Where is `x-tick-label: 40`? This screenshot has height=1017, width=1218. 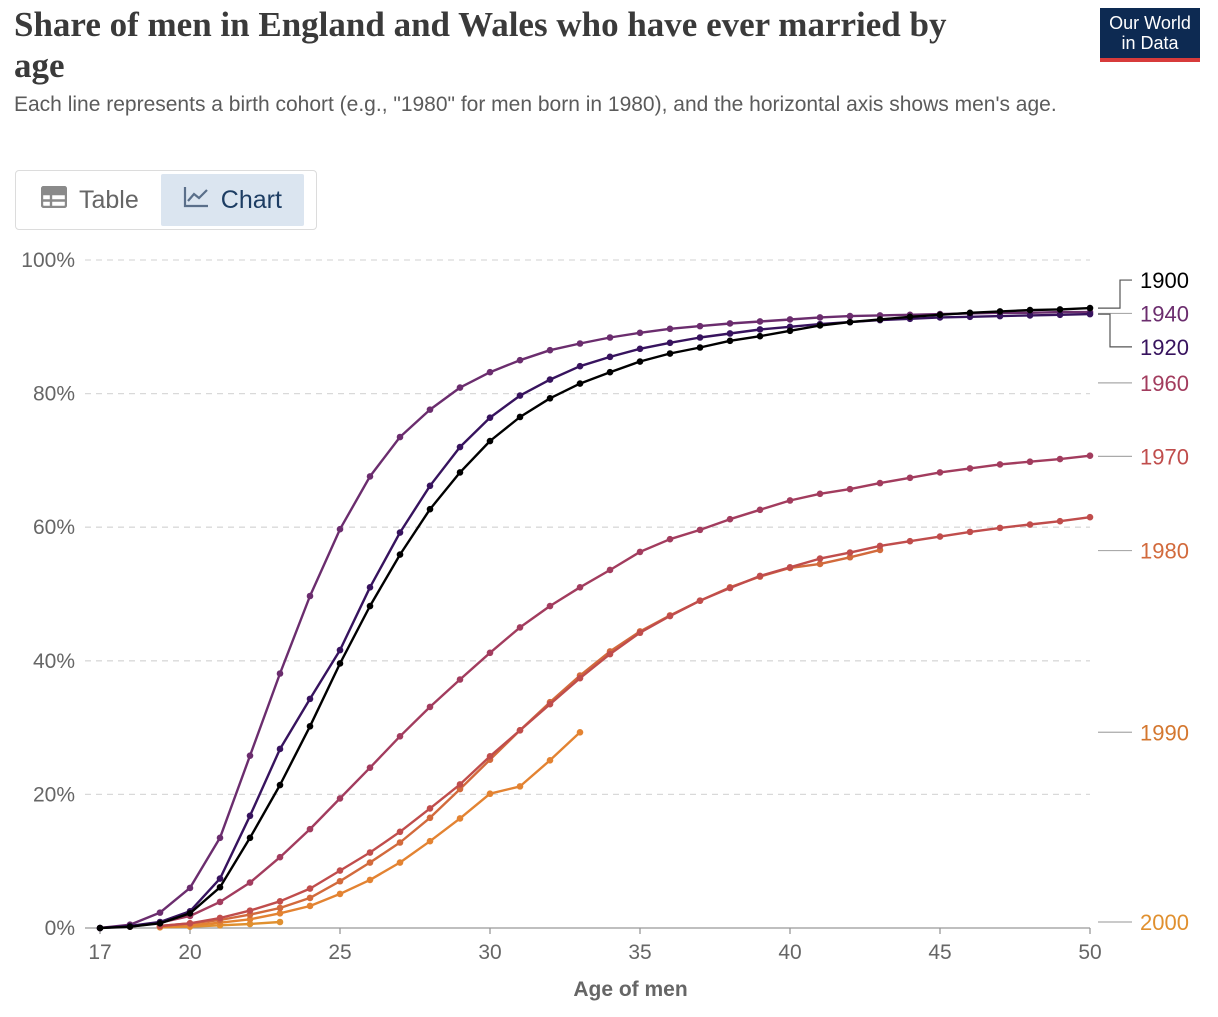 x-tick-label: 40 is located at coordinates (789, 952).